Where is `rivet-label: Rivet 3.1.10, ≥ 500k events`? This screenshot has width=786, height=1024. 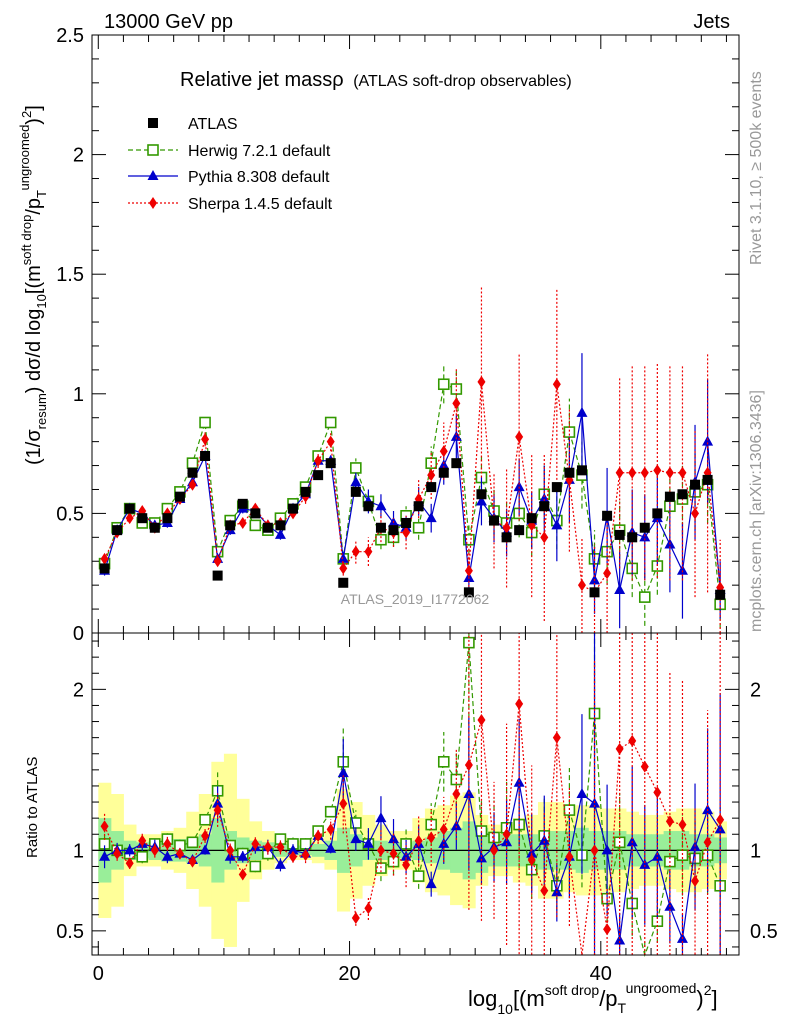 rivet-label: Rivet 3.1.10, ≥ 500k events is located at coordinates (756, 168).